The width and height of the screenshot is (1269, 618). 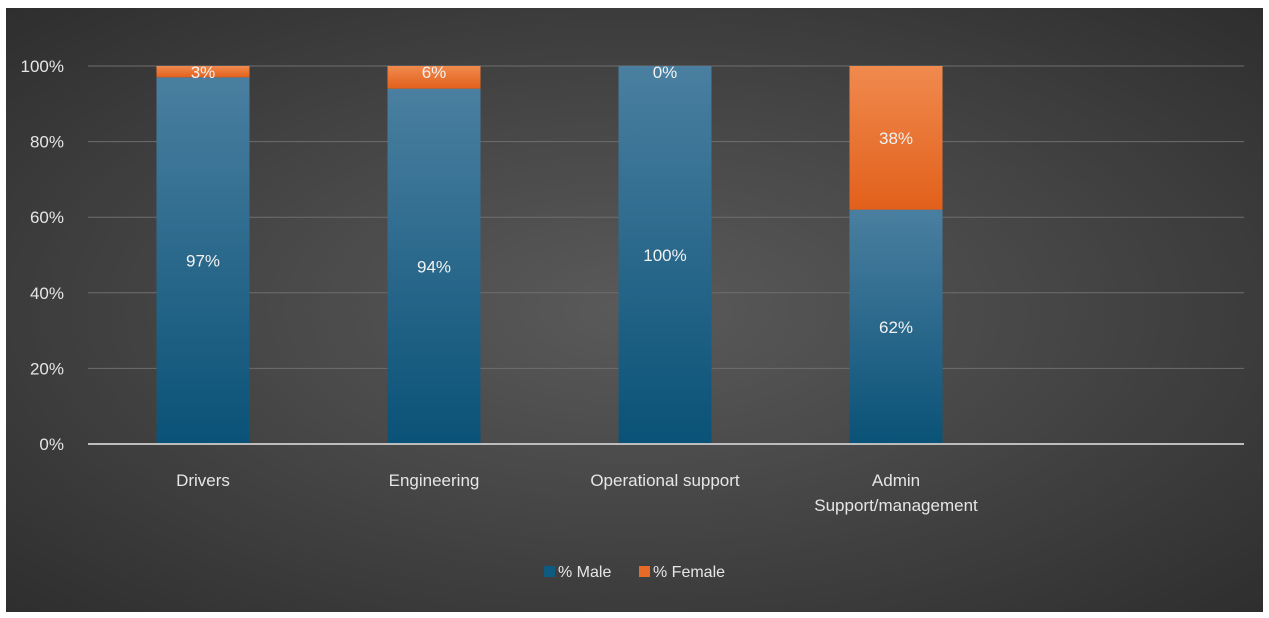 I want to click on data-label: 38%, so click(x=896, y=138).